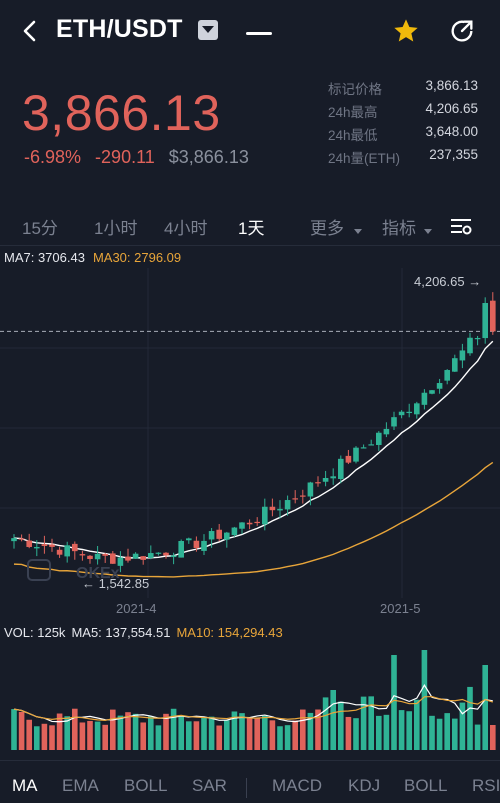 This screenshot has height=803, width=500. What do you see at coordinates (119, 29) in the screenshot?
I see `pair-title: ETH/USDT` at bounding box center [119, 29].